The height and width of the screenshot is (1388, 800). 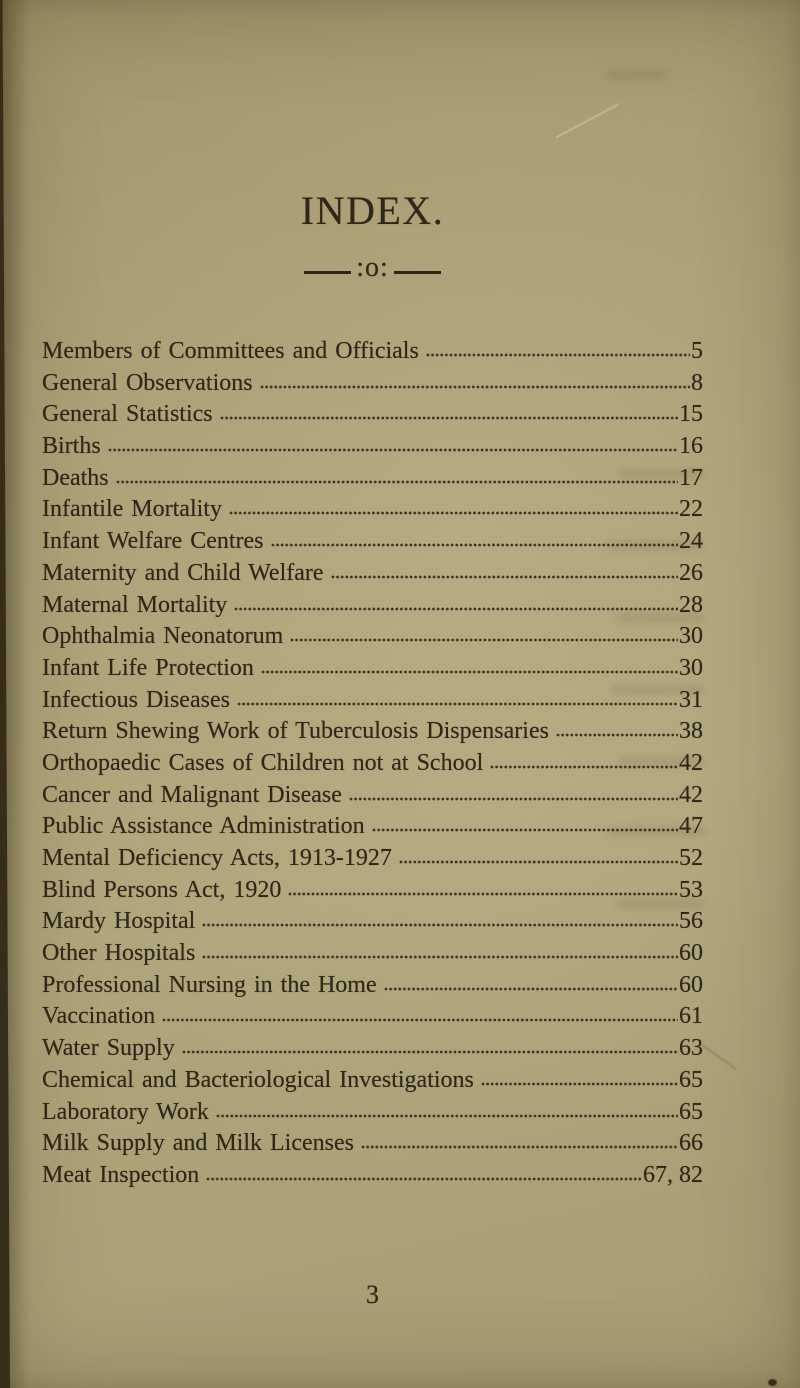 What do you see at coordinates (372, 210) in the screenshot?
I see `page-title: INDEX.` at bounding box center [372, 210].